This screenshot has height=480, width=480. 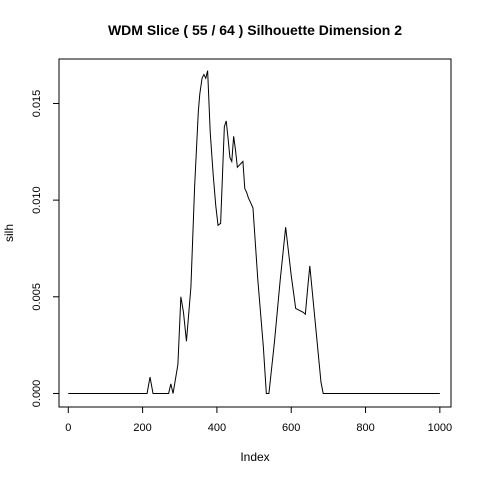 What do you see at coordinates (37, 297) in the screenshot?
I see `y-tick-label: 0.005` at bounding box center [37, 297].